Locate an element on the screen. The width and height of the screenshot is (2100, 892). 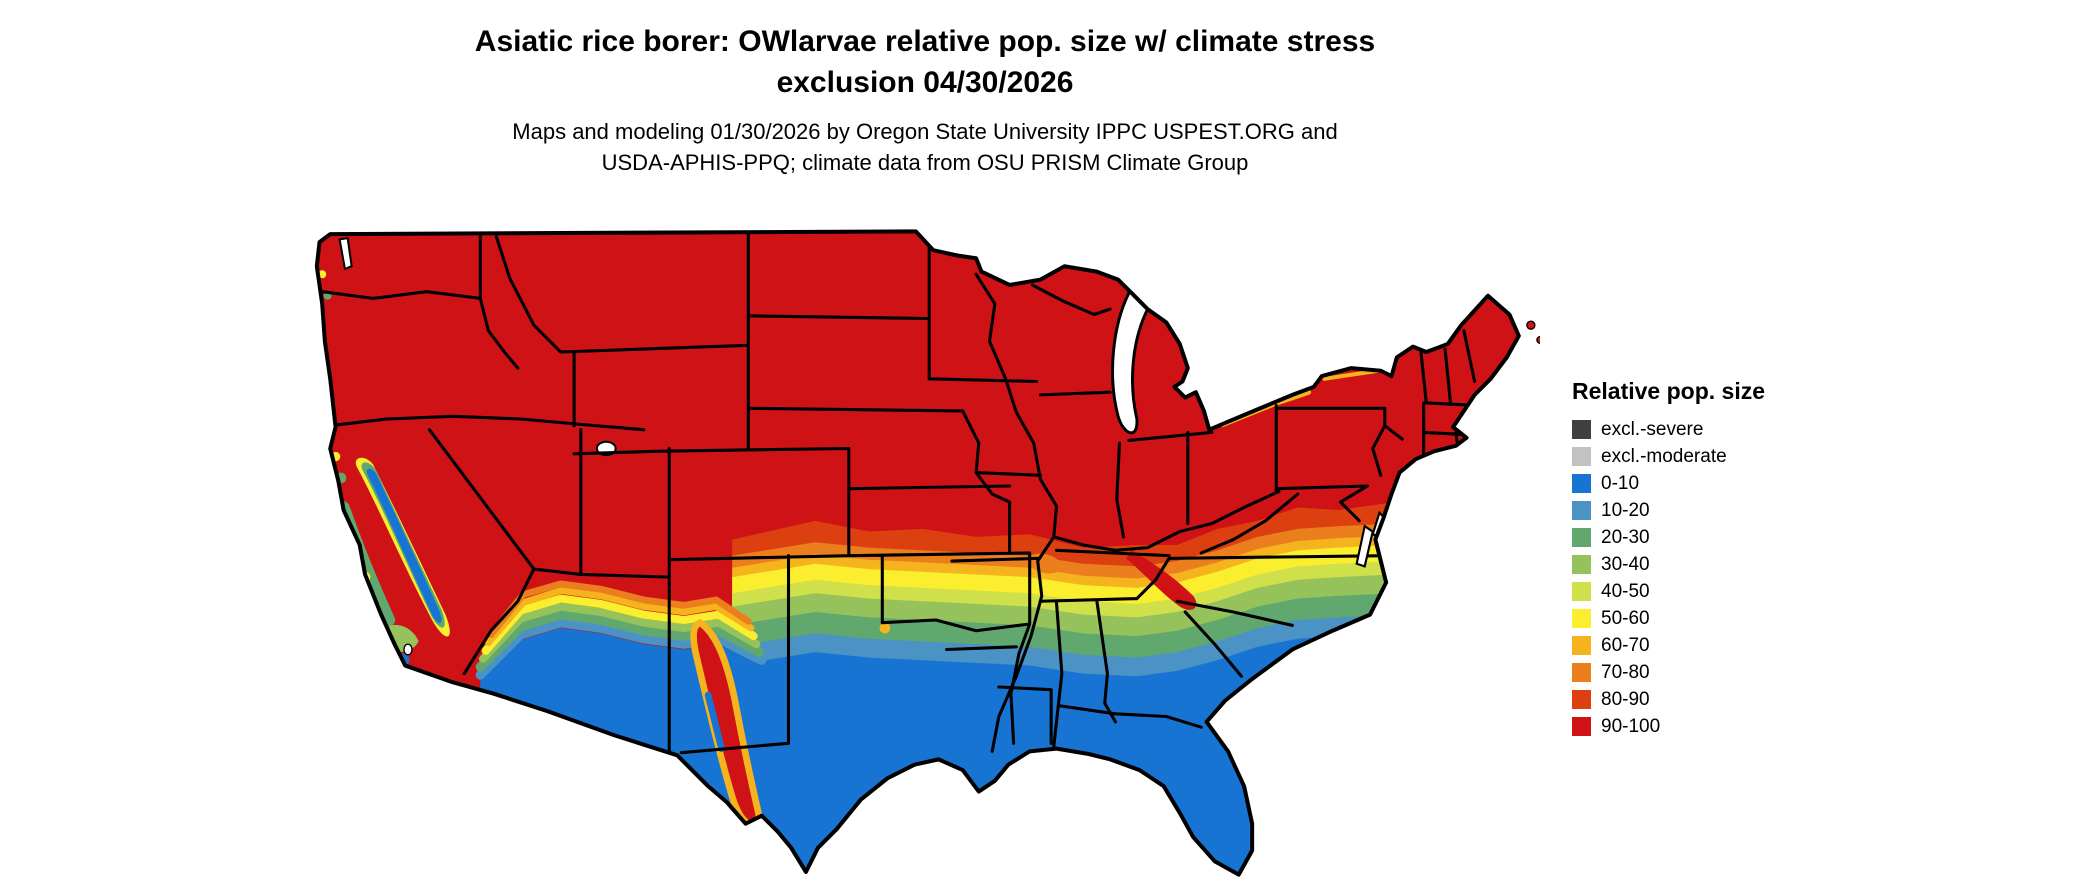
state-borders-northeast is located at coordinates (1450, 394).